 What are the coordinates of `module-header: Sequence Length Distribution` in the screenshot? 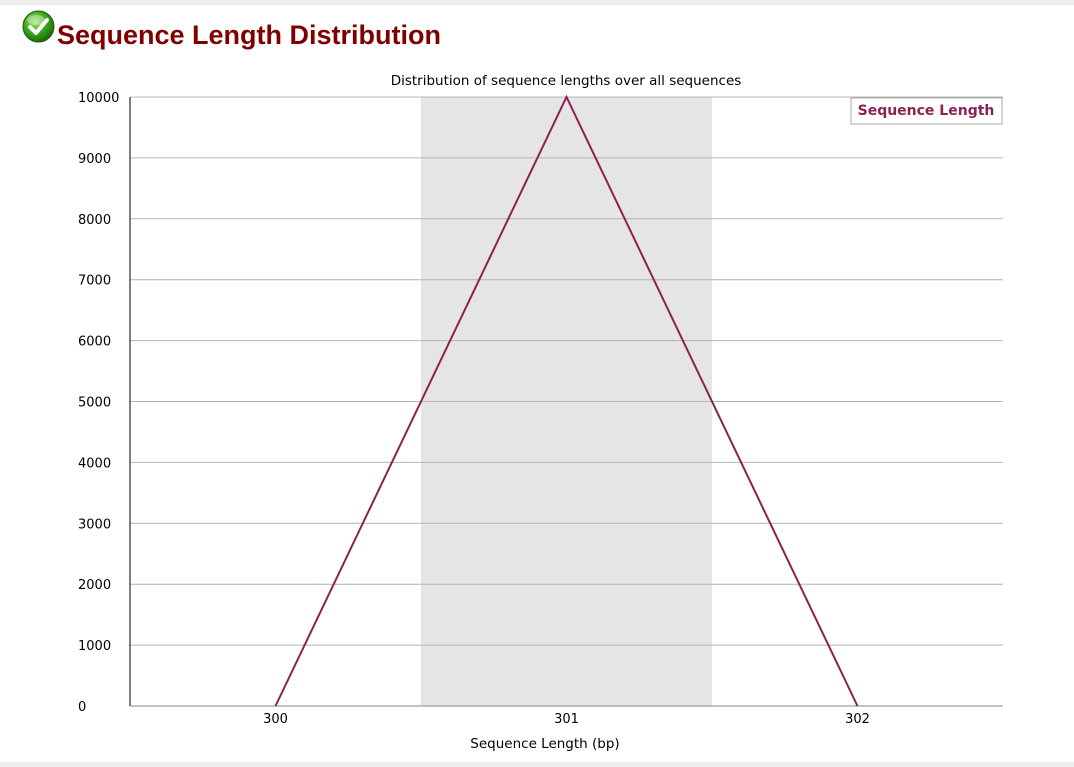 It's located at (232, 30).